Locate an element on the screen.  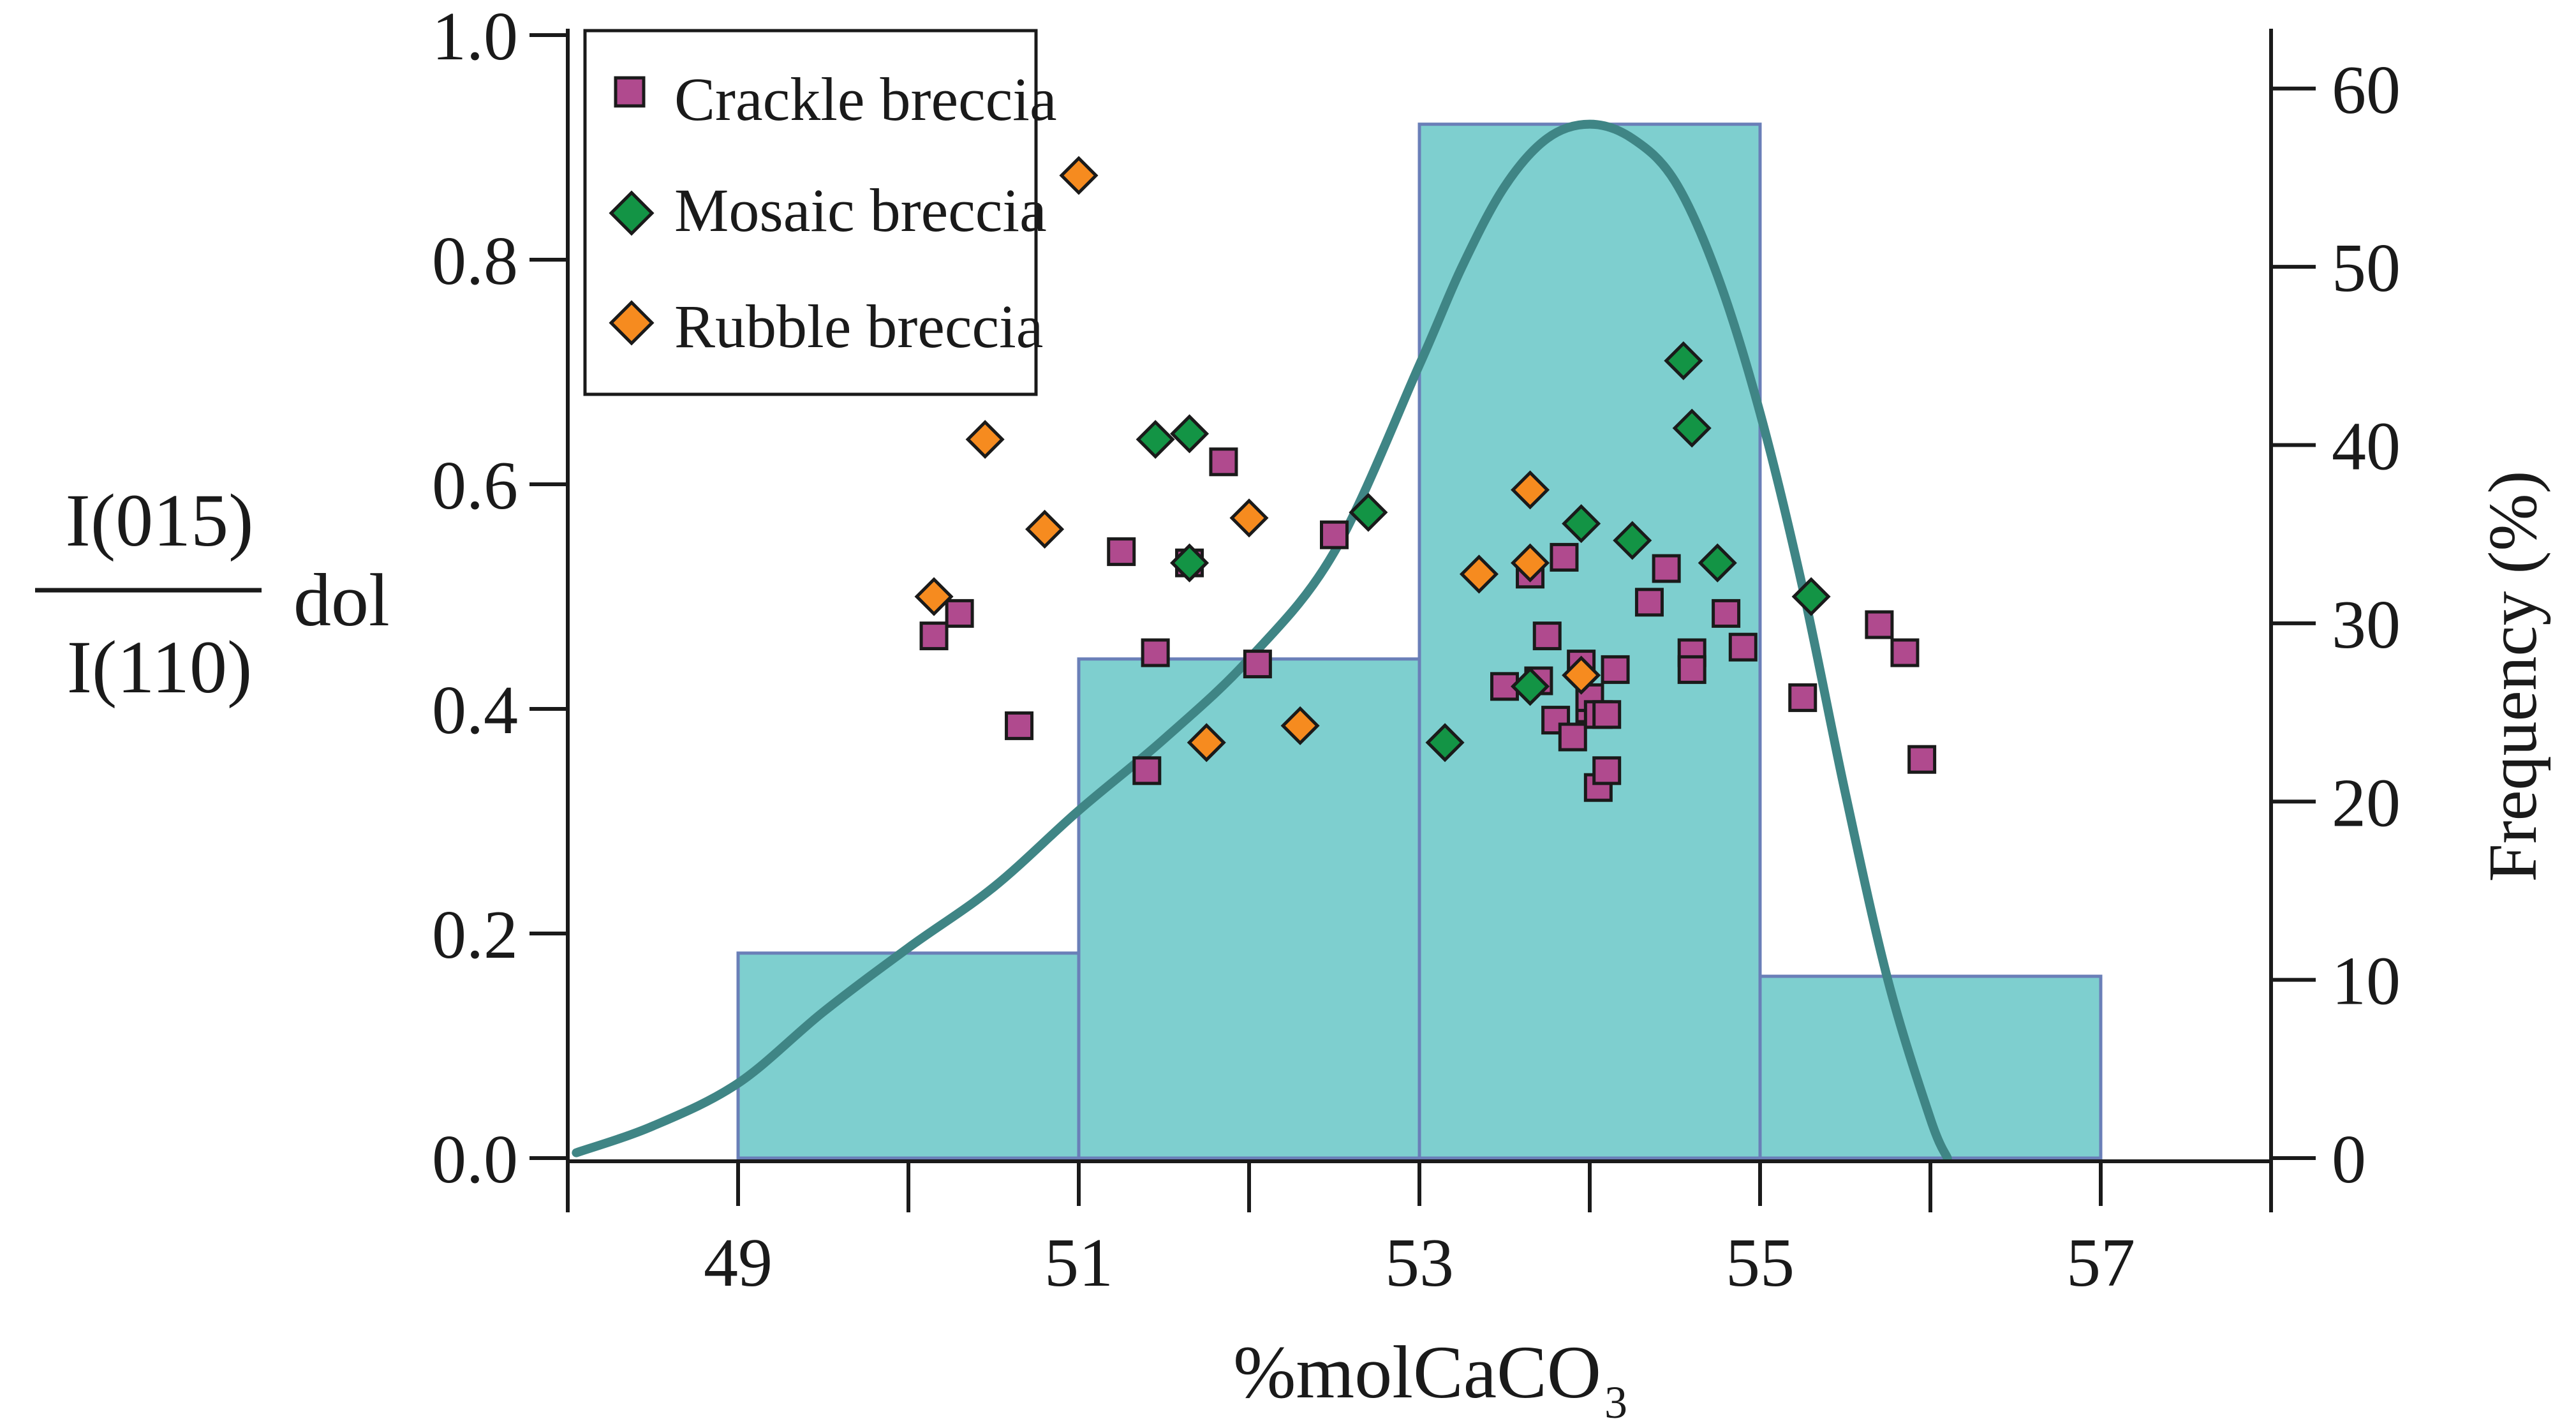
y-left-tick-label: 0.0 is located at coordinates (475, 1160).